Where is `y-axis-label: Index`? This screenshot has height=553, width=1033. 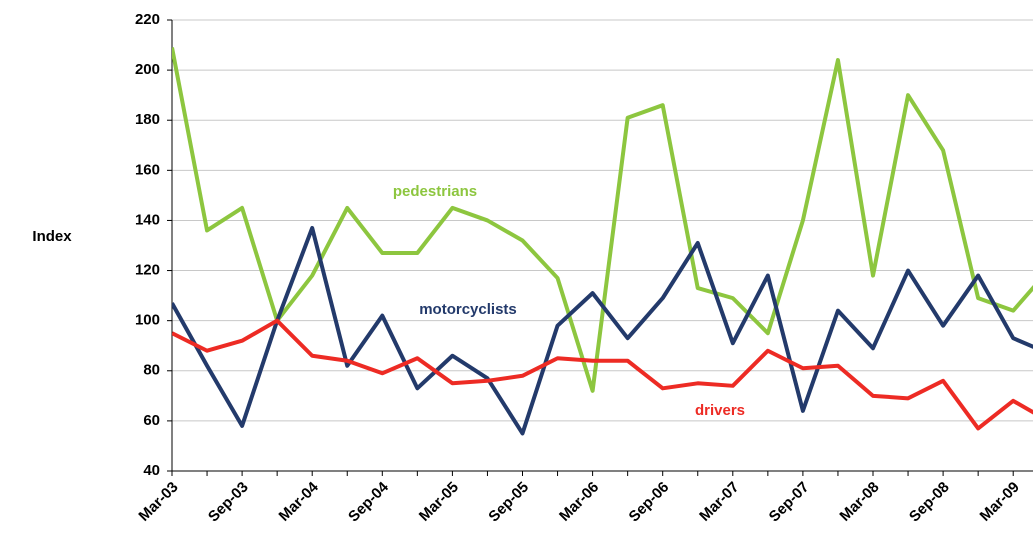 y-axis-label: Index is located at coordinates (52, 236).